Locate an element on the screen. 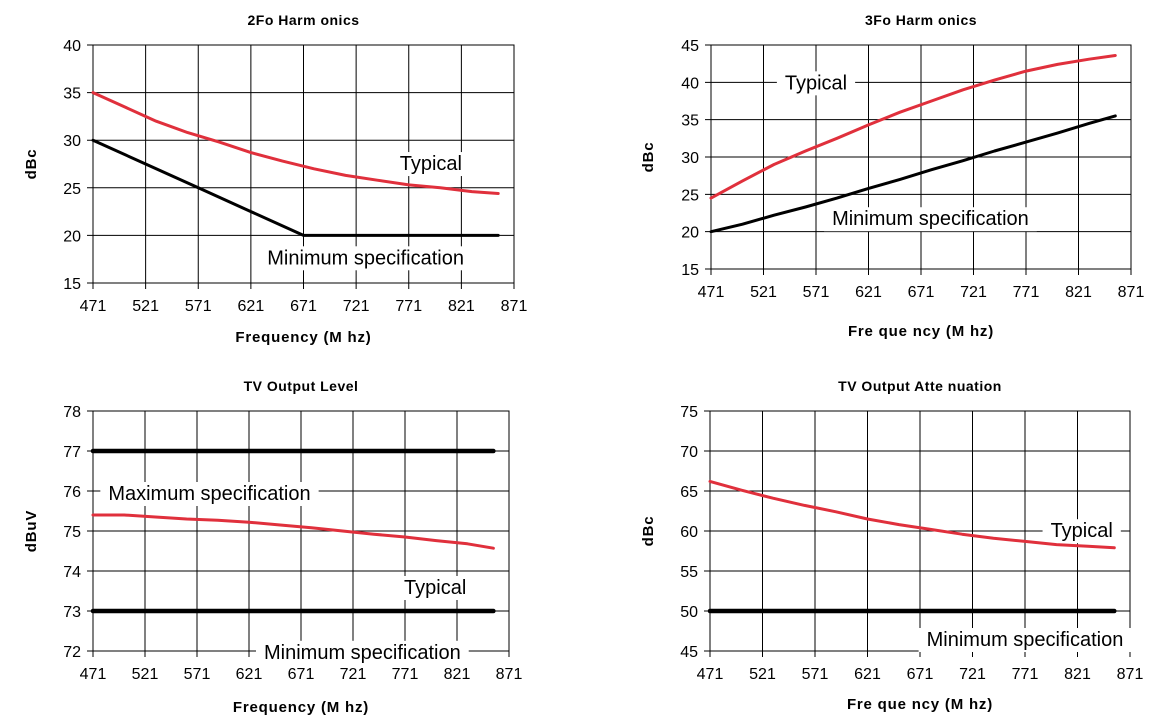  y-tick-label: 74 is located at coordinates (72, 572).